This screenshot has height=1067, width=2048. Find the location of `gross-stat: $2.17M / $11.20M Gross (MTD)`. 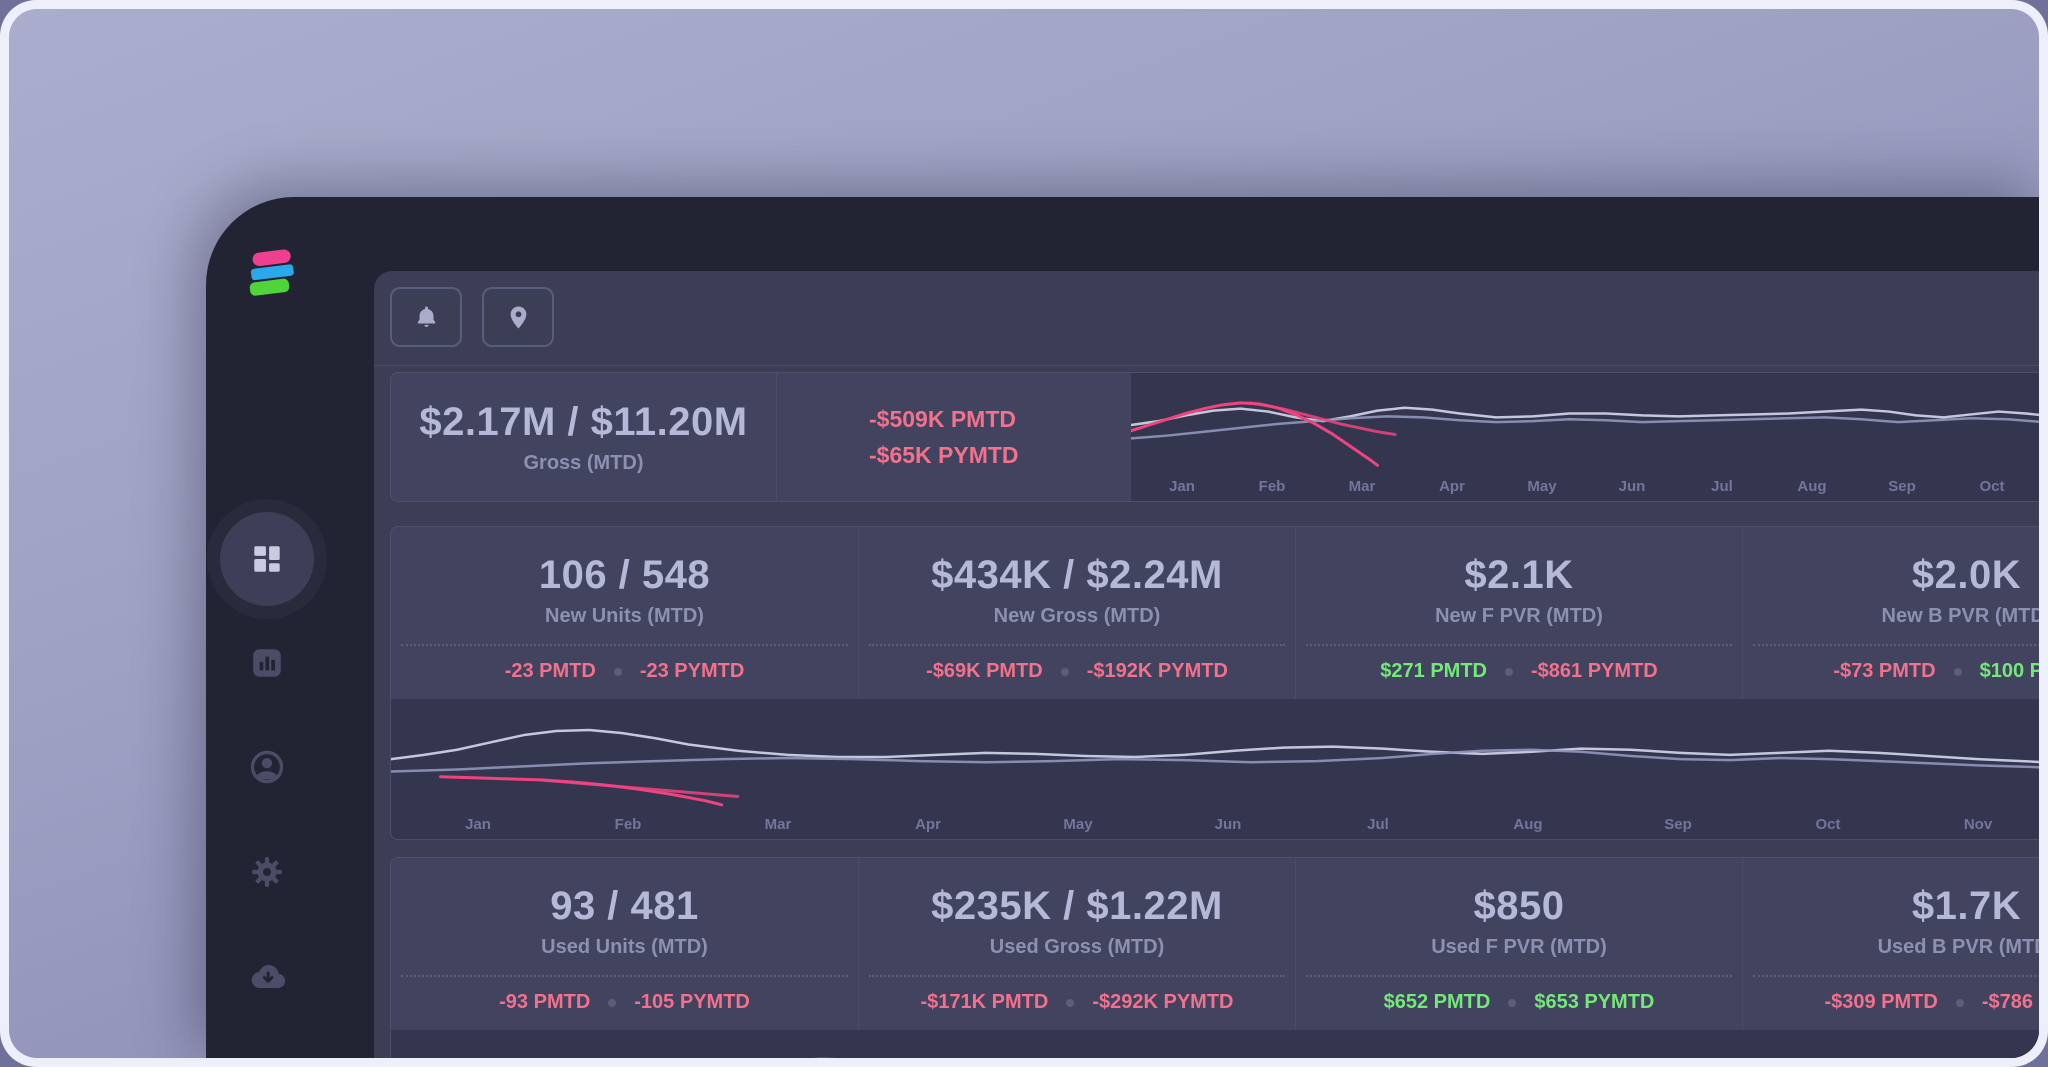

gross-stat: $2.17M / $11.20M Gross (MTD) is located at coordinates (584, 437).